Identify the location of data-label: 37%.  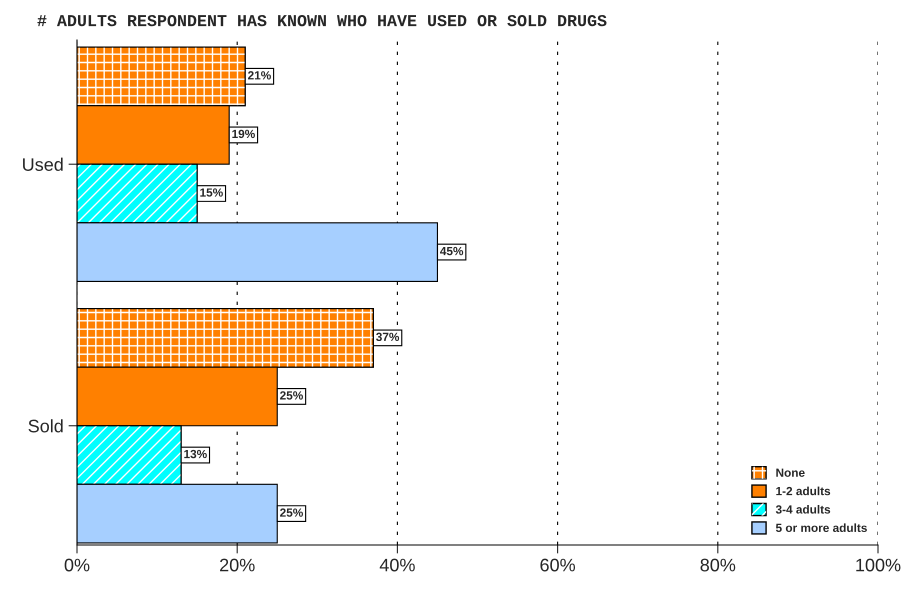
(388, 337).